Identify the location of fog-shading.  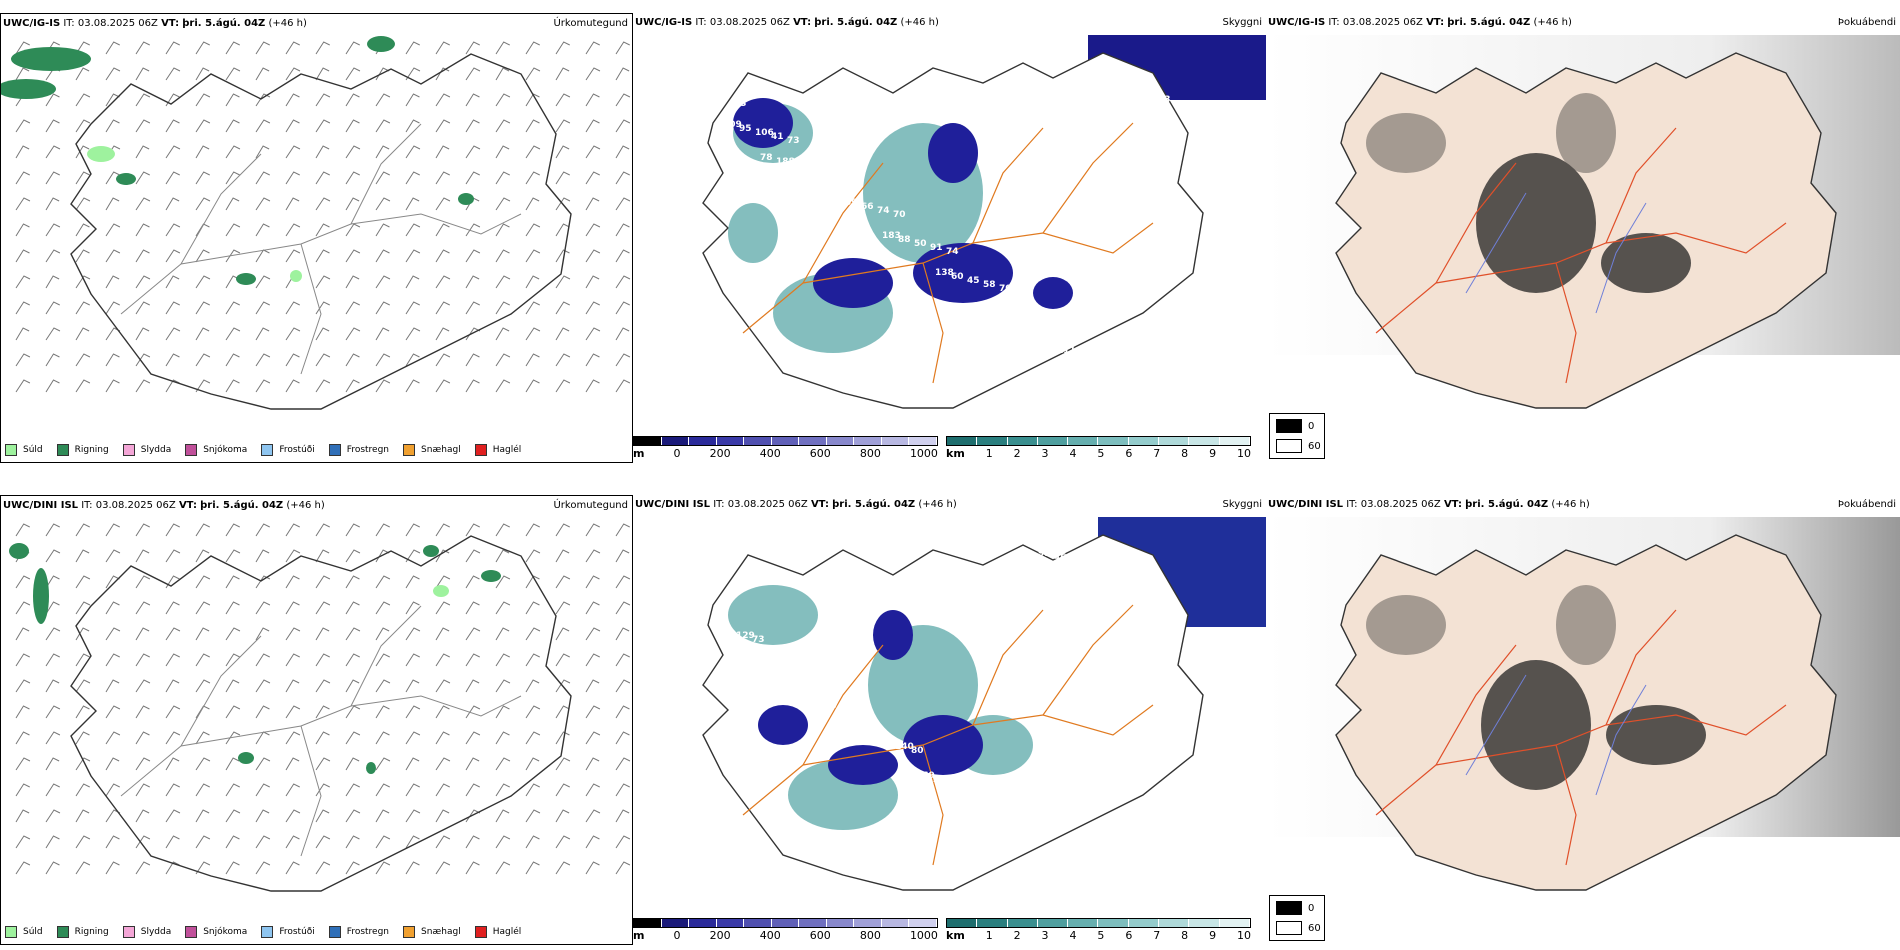
(1528, 193).